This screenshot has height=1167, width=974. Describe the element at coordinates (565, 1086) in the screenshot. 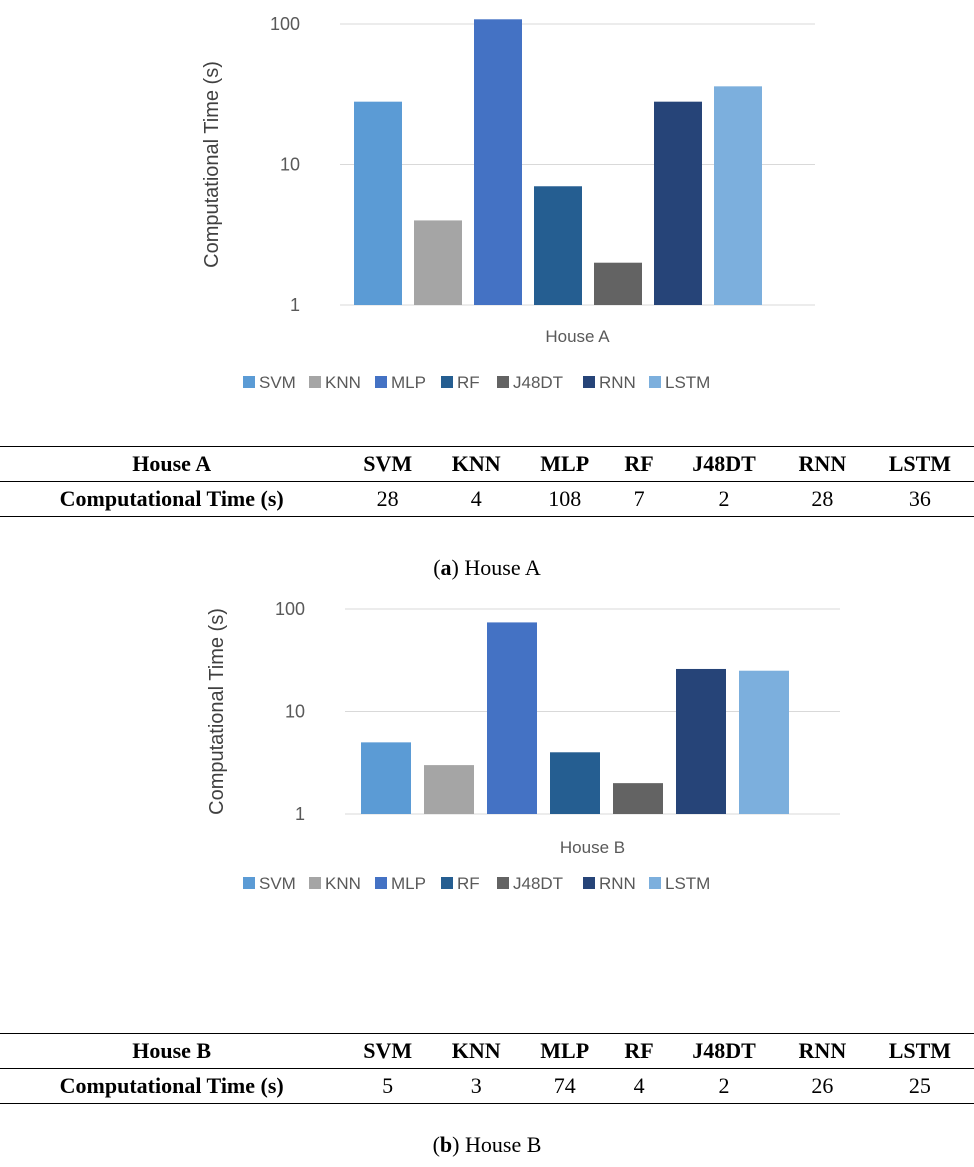

I see `table-cell: 74` at that location.